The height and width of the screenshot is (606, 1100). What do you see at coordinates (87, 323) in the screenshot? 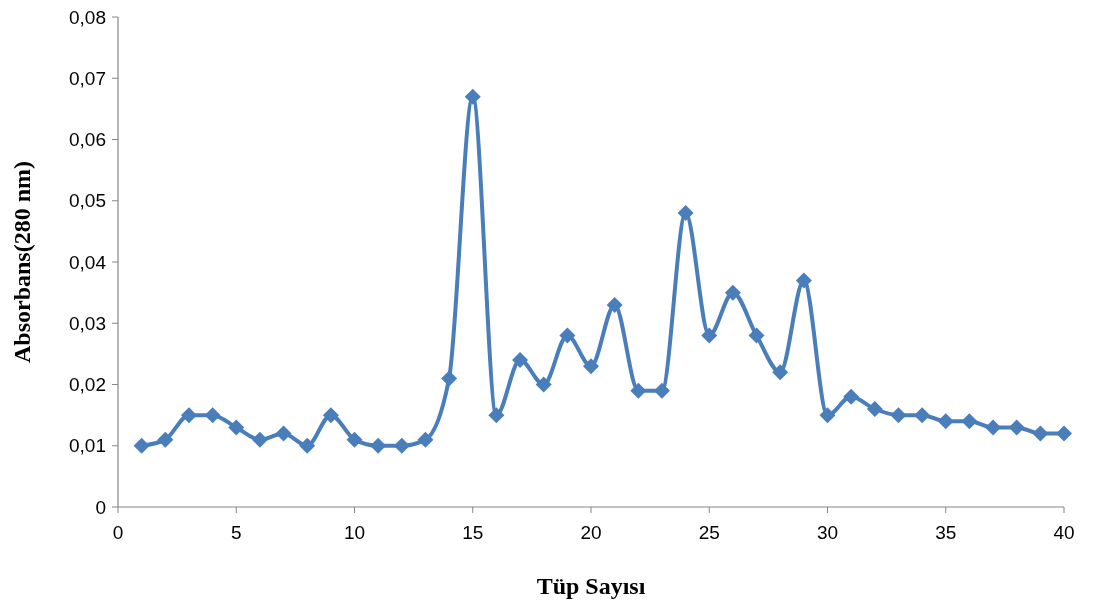
I see `y-tick-label: 0,03` at bounding box center [87, 323].